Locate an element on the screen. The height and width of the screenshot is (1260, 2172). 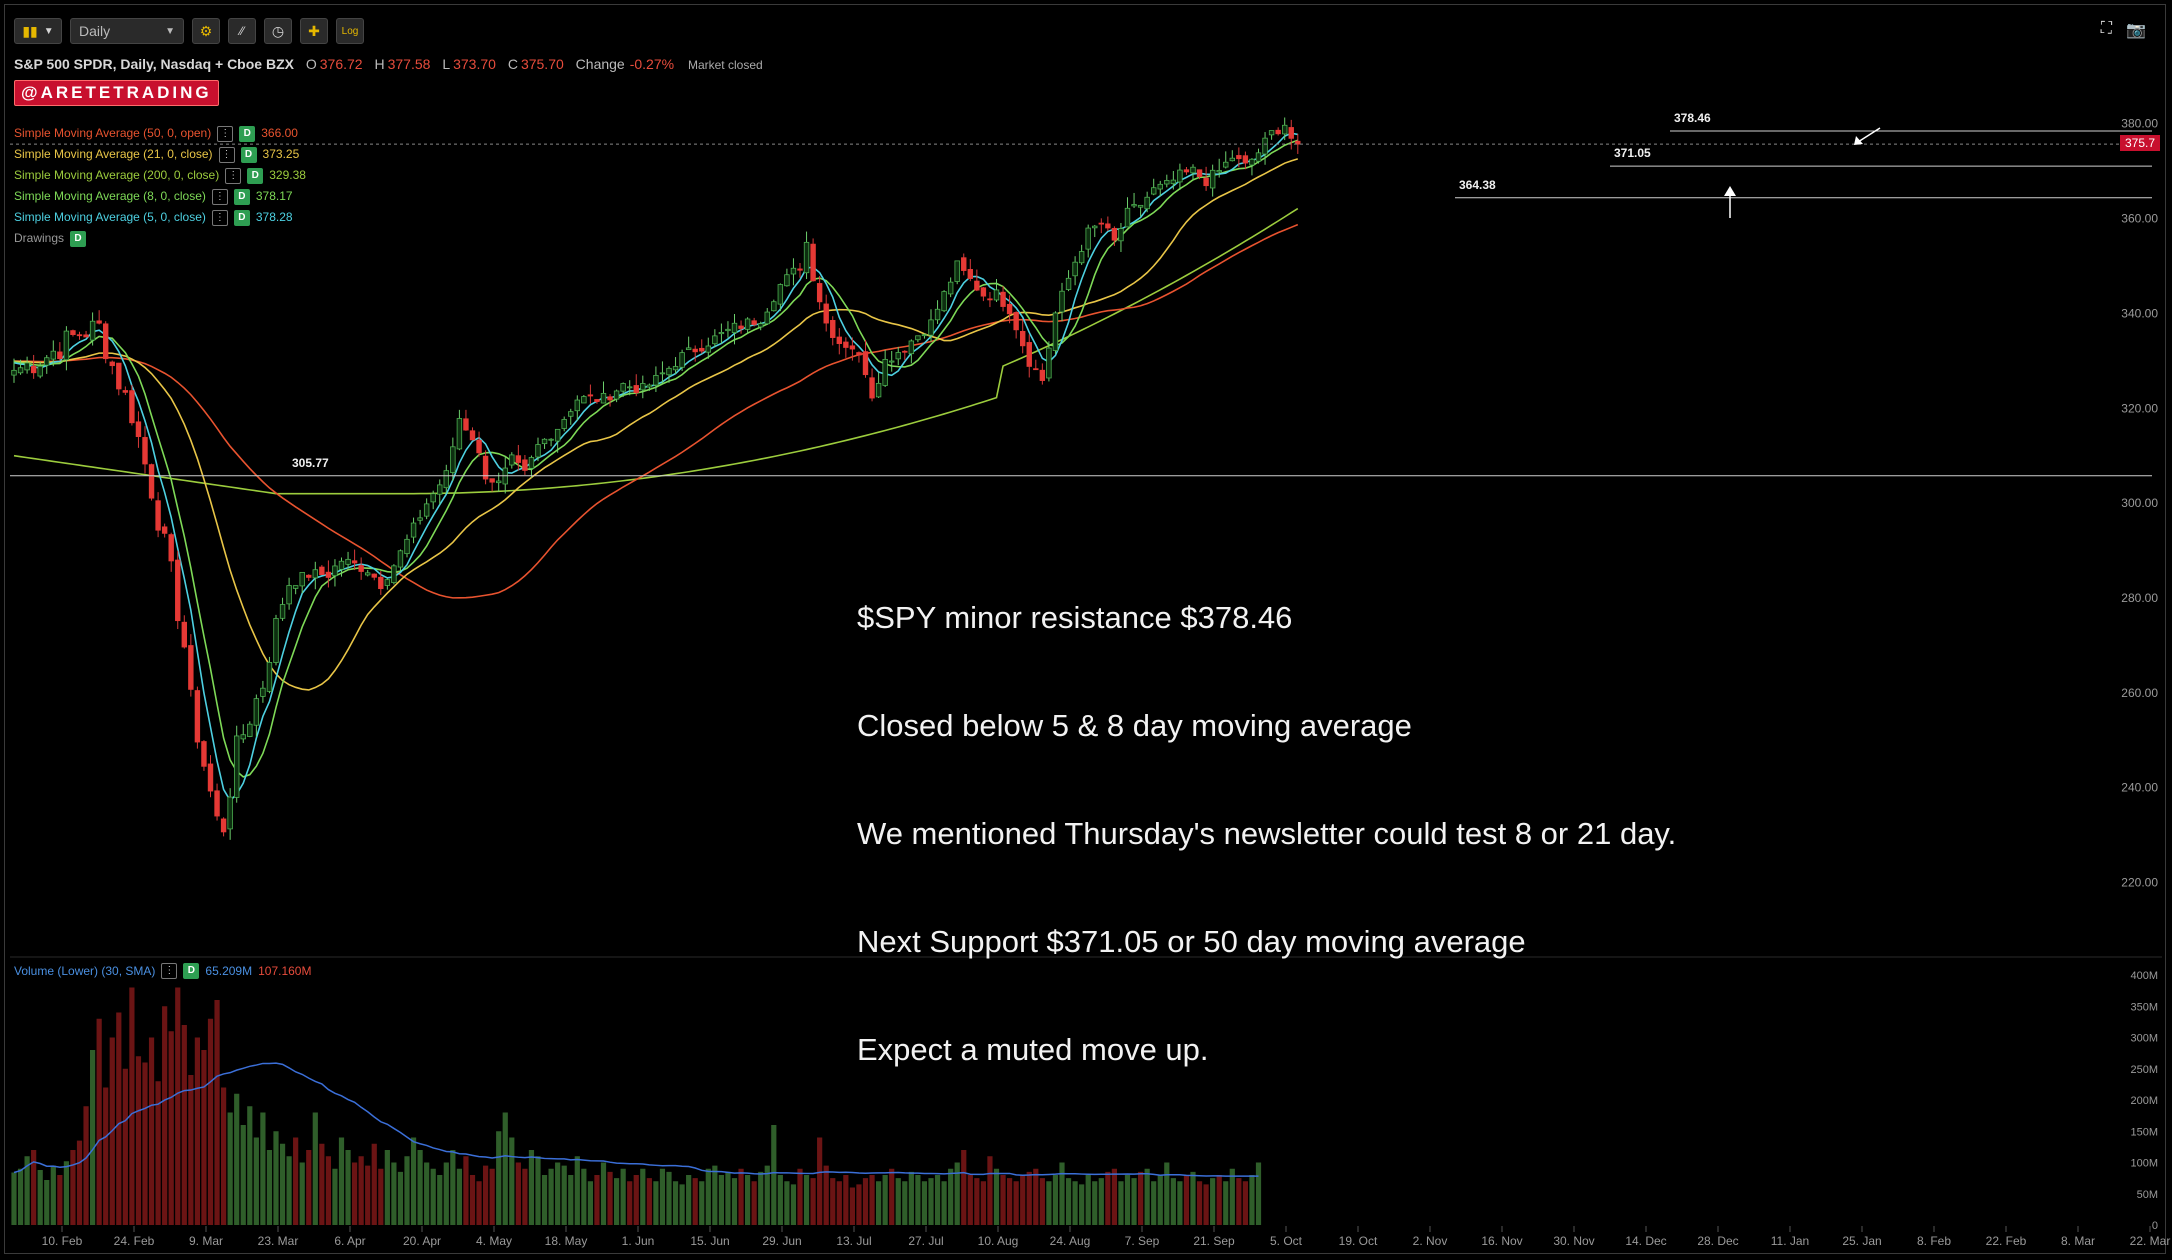
close-value: 375.70 is located at coordinates (542, 64).